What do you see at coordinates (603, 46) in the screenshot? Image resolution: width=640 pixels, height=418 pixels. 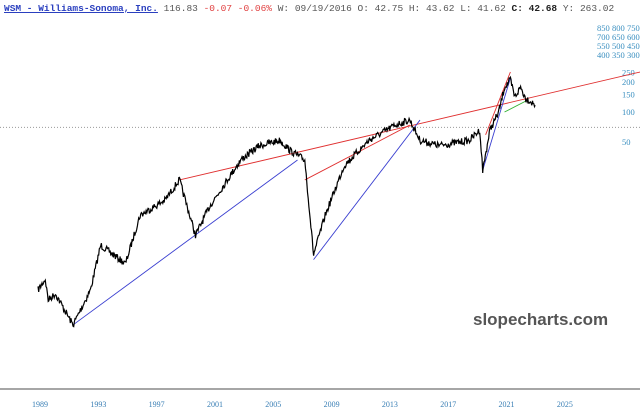 I see `y-tick-label: 550` at bounding box center [603, 46].